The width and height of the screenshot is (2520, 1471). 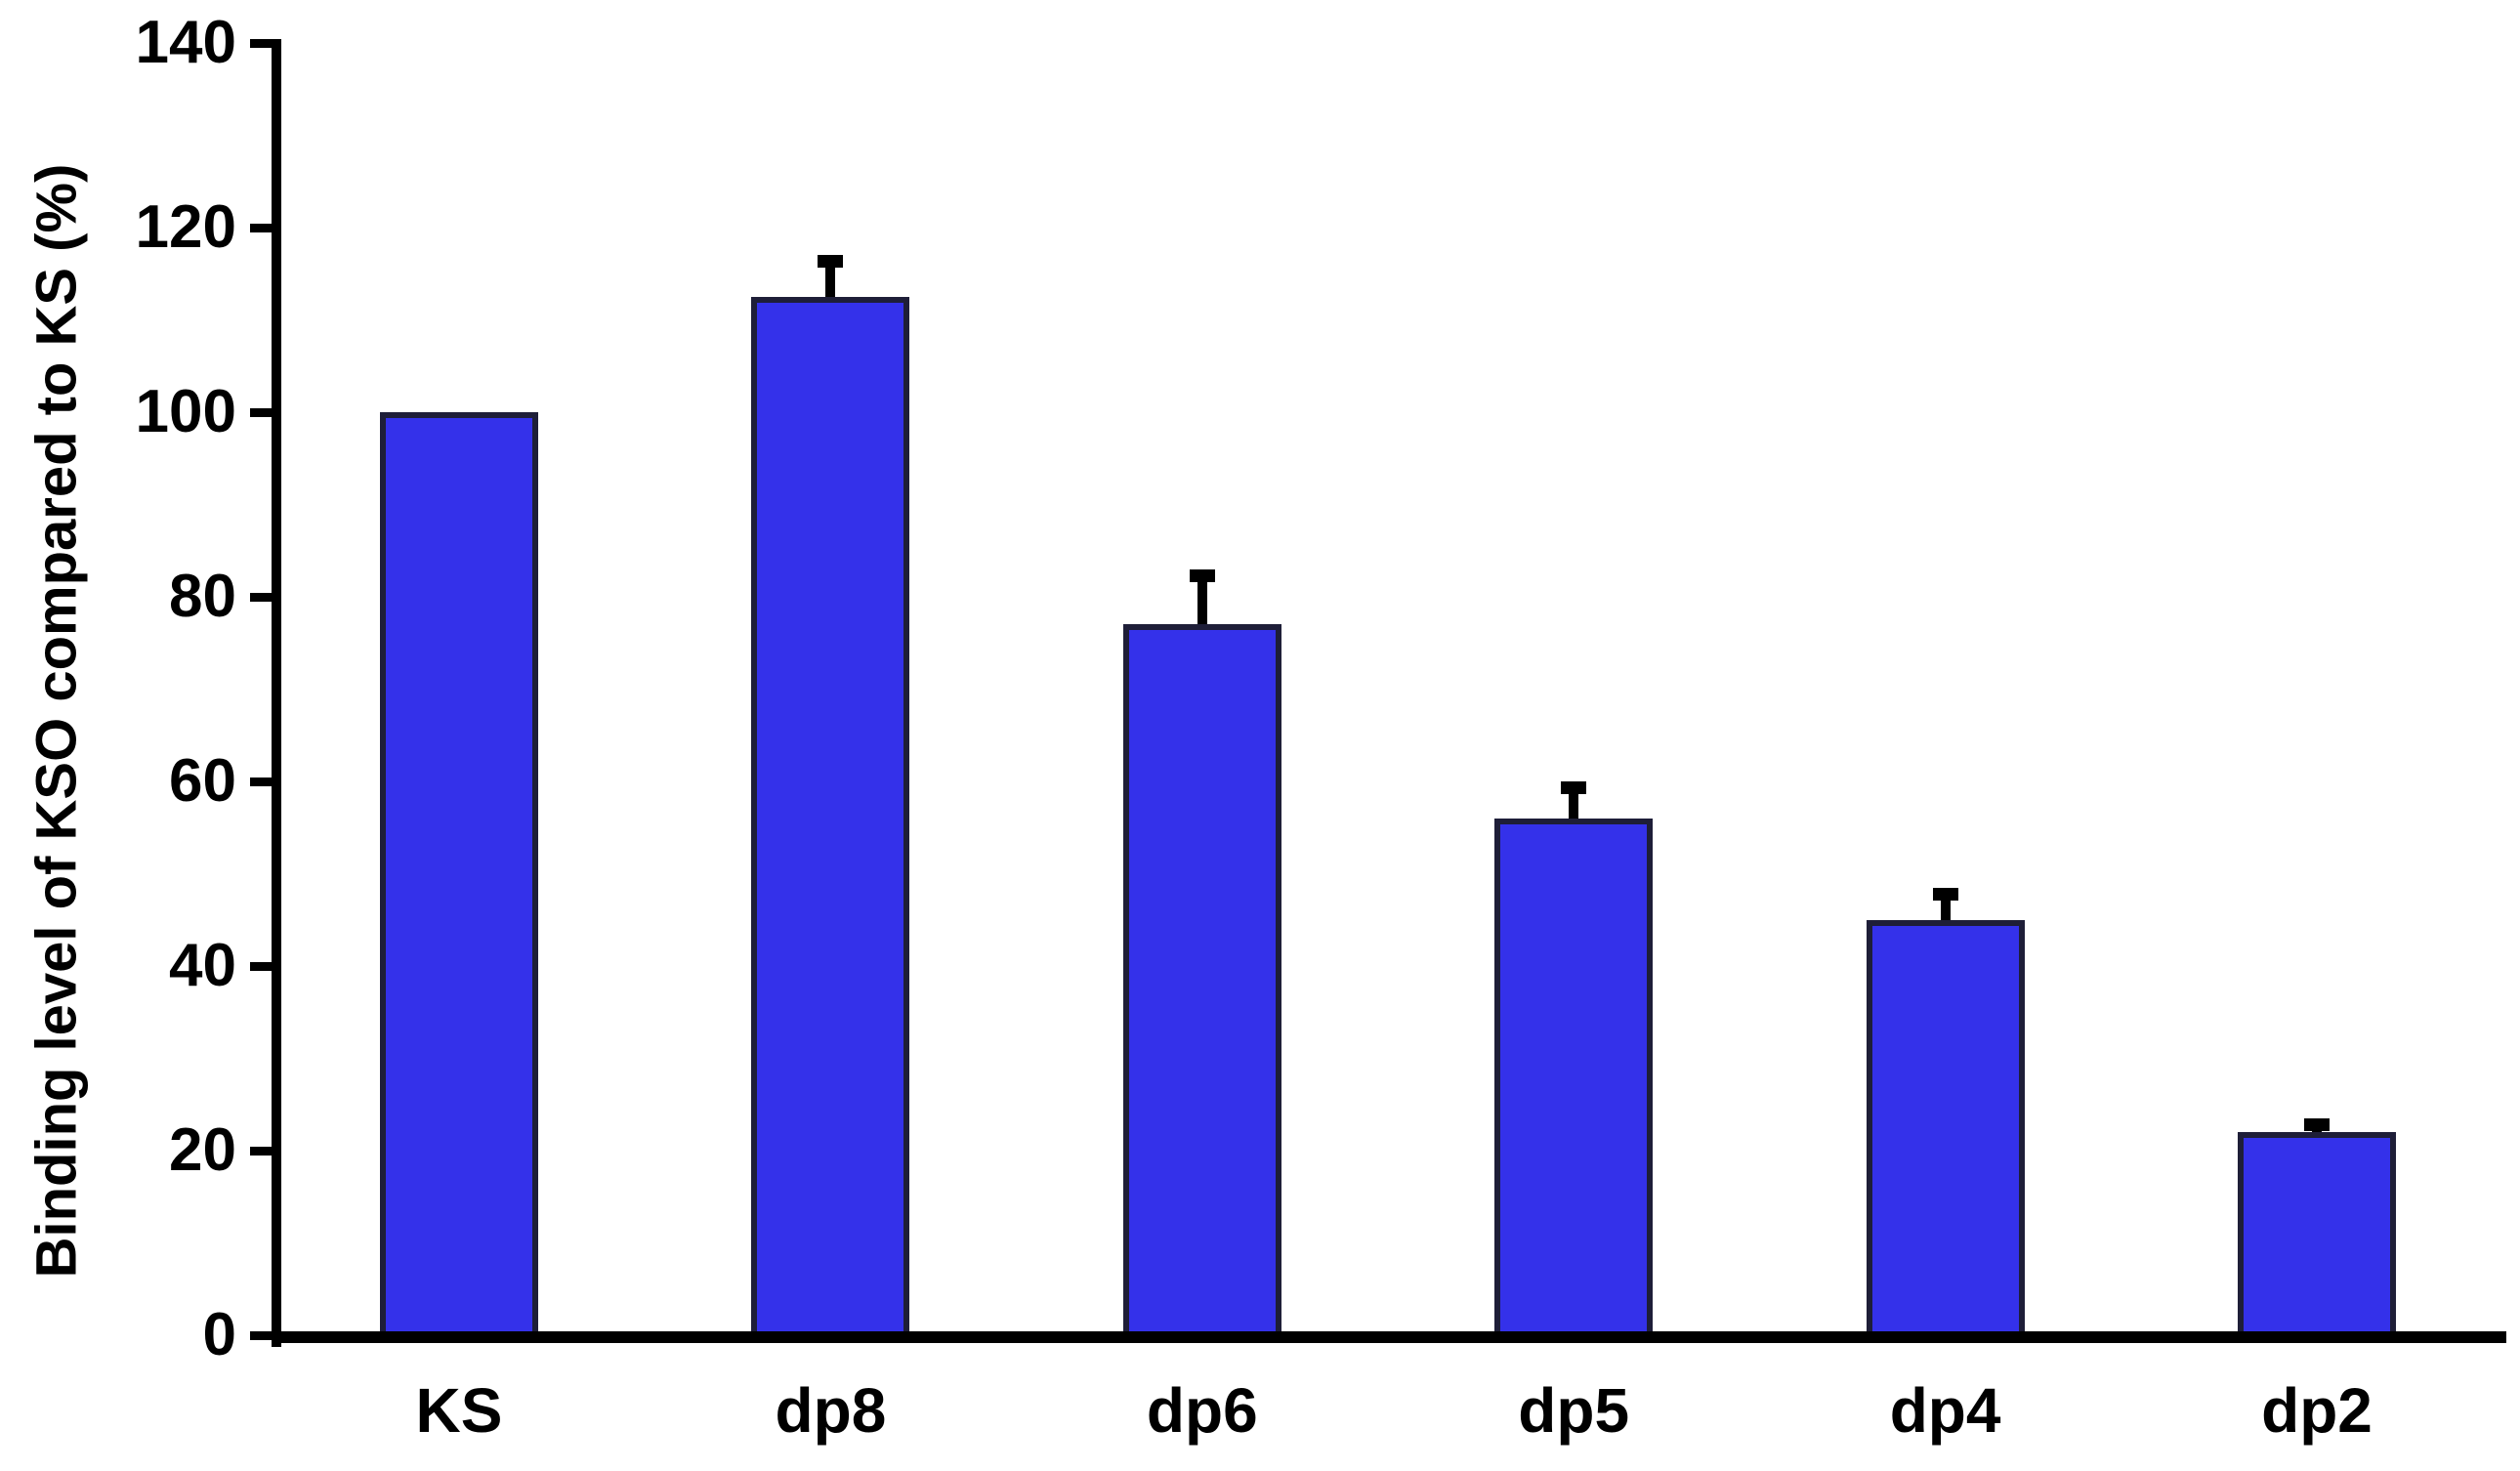 I want to click on error-bar-cap-dp6, so click(x=1202, y=575).